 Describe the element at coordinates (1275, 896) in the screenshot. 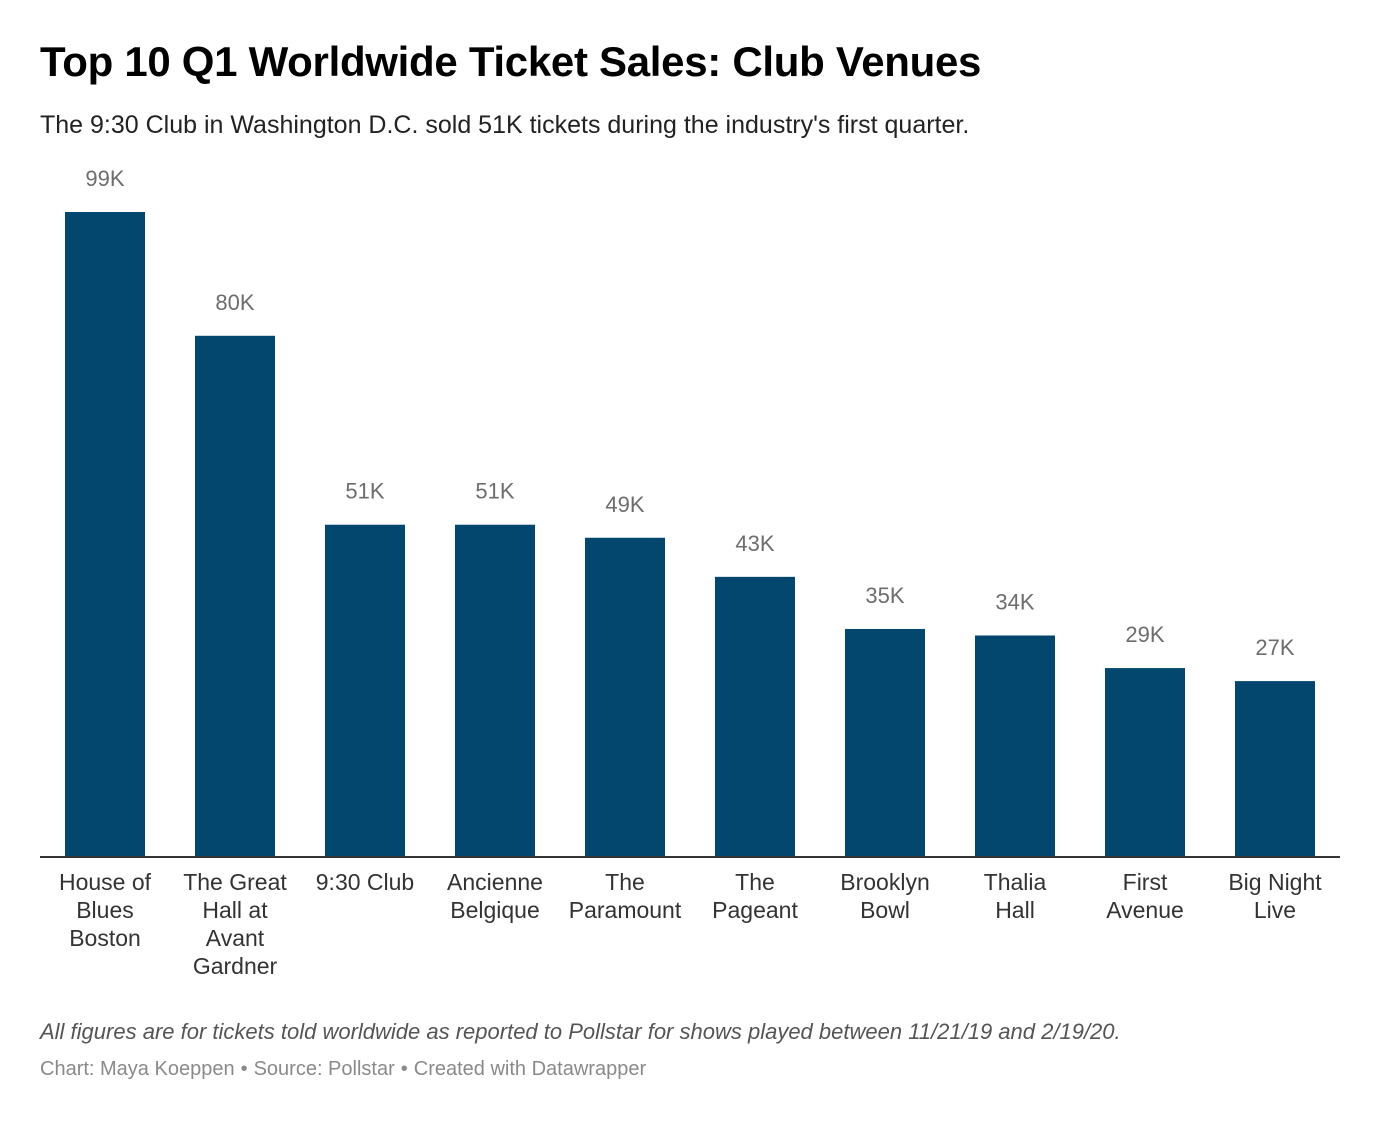

I see `x-tick-label: Big Night Live` at that location.